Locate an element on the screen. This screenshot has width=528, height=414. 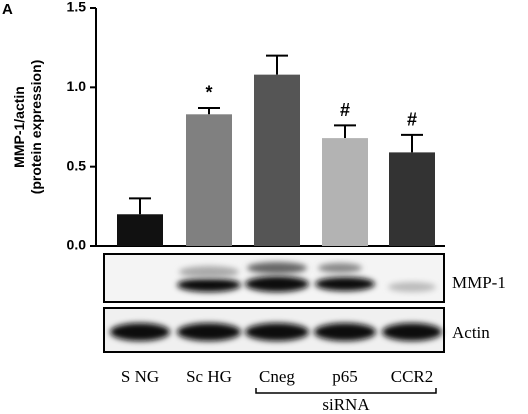
x-tick-label: Sc HG is located at coordinates (209, 376).